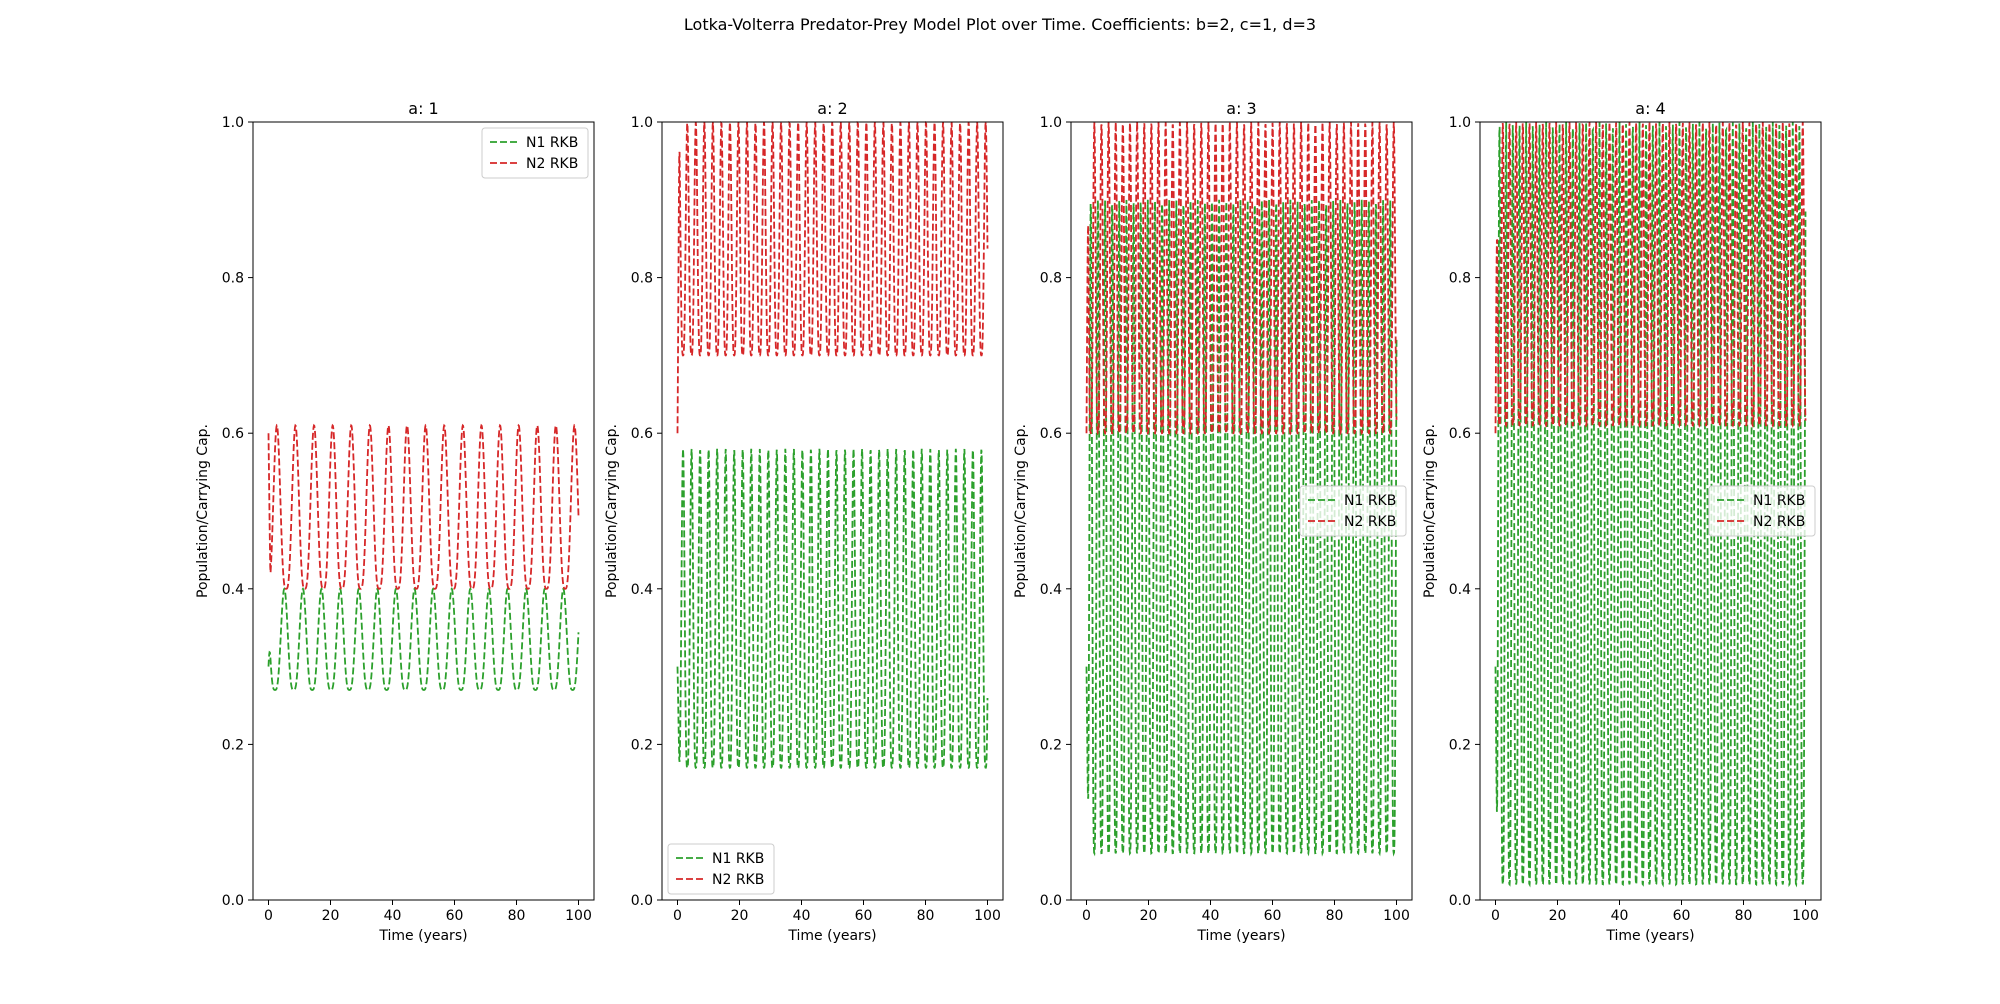  Describe the element at coordinates (1241, 108) in the screenshot. I see `subplot-title: a: 3` at that location.